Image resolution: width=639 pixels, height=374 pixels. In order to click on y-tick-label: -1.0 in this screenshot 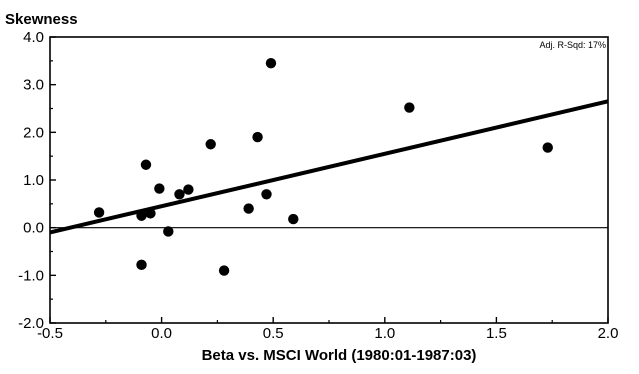, I will do `click(31, 275)`.